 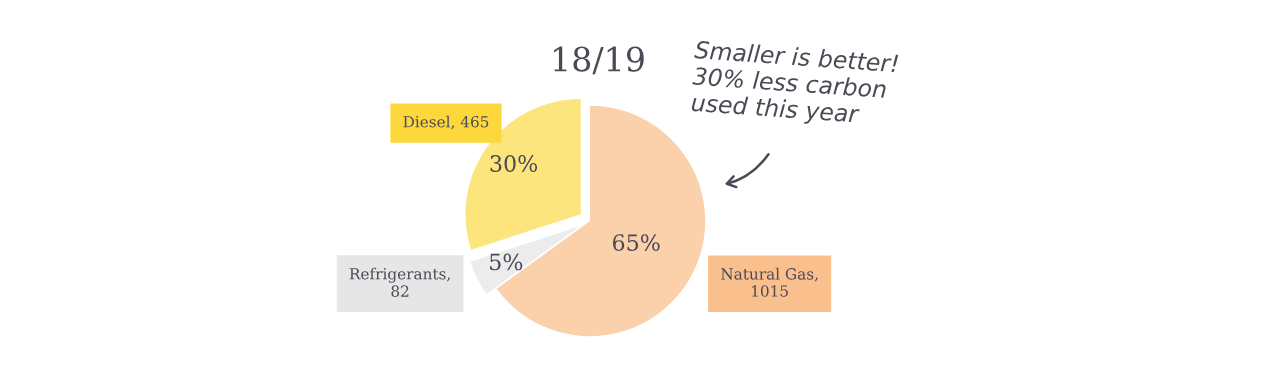 I want to click on slice-label: Diesel, 465, so click(x=446, y=122).